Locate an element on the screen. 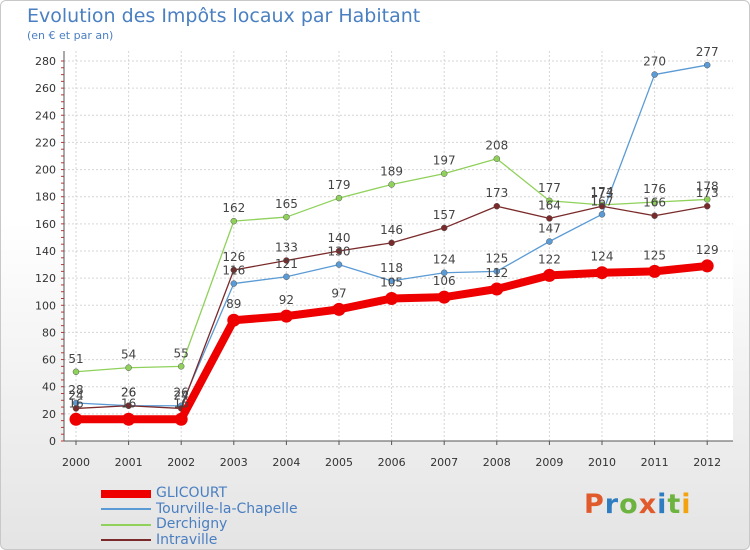  data-label: 176 is located at coordinates (654, 189).